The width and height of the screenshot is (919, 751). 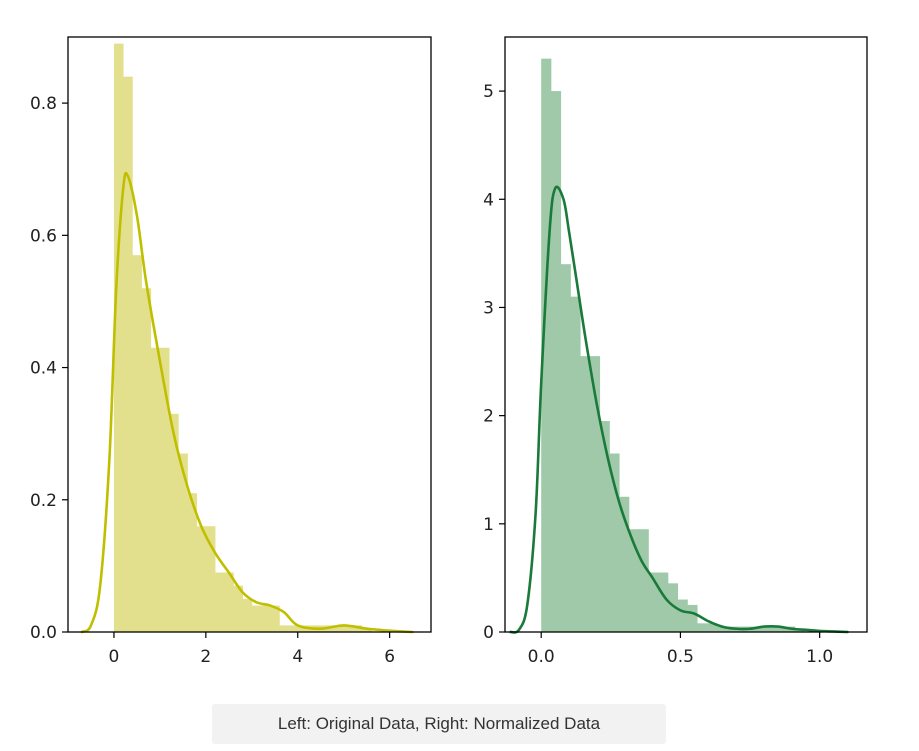 I want to click on right-y-tick-label: 4, so click(x=488, y=200).